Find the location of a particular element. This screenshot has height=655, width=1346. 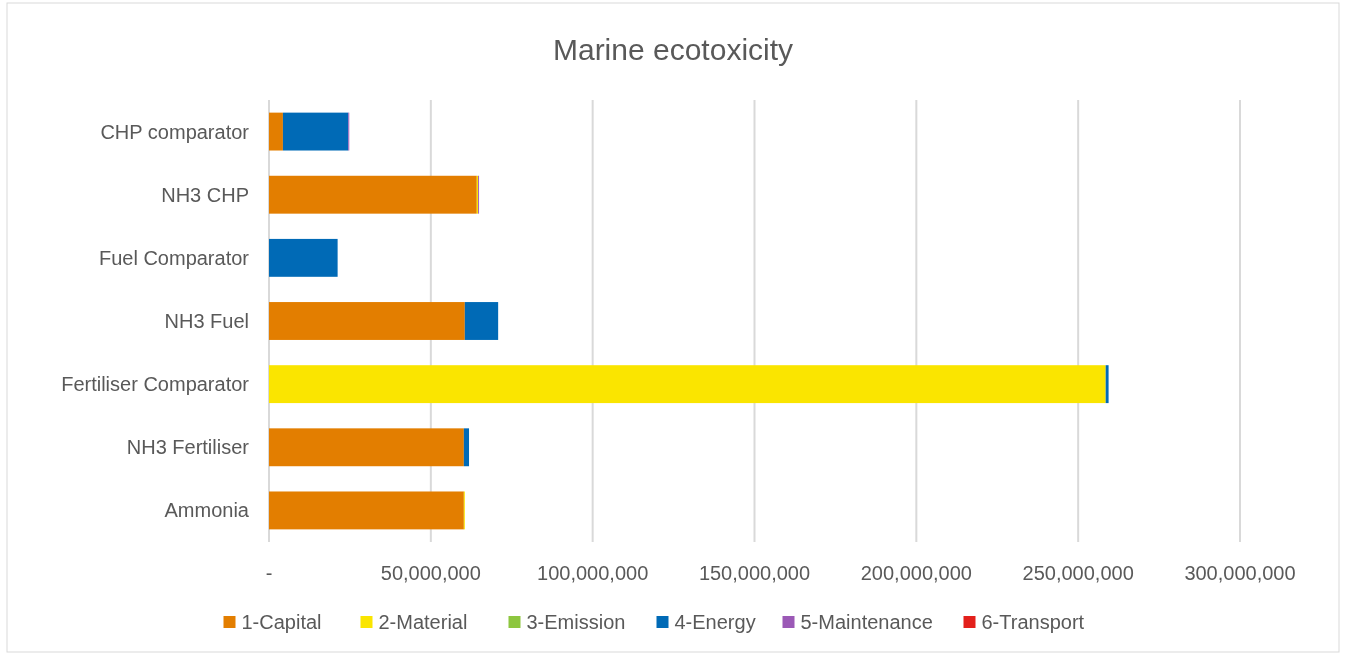

y-tick-label: Ammonia is located at coordinates (207, 510).